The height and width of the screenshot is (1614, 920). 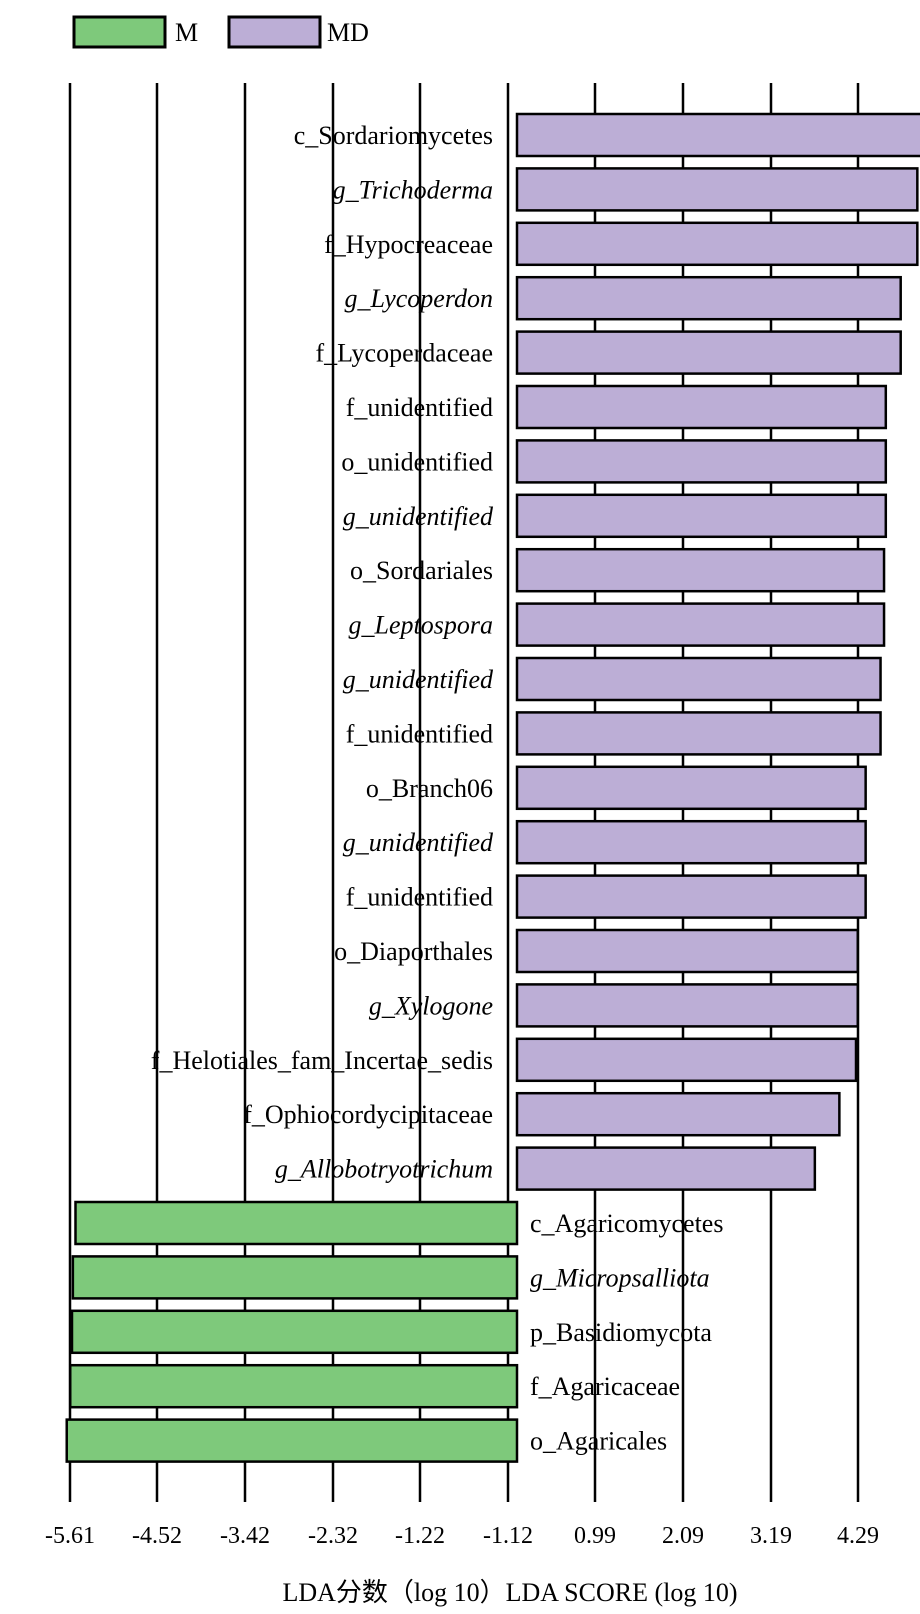 What do you see at coordinates (605, 1386) in the screenshot?
I see `bar-label: f_Agaricaceae` at bounding box center [605, 1386].